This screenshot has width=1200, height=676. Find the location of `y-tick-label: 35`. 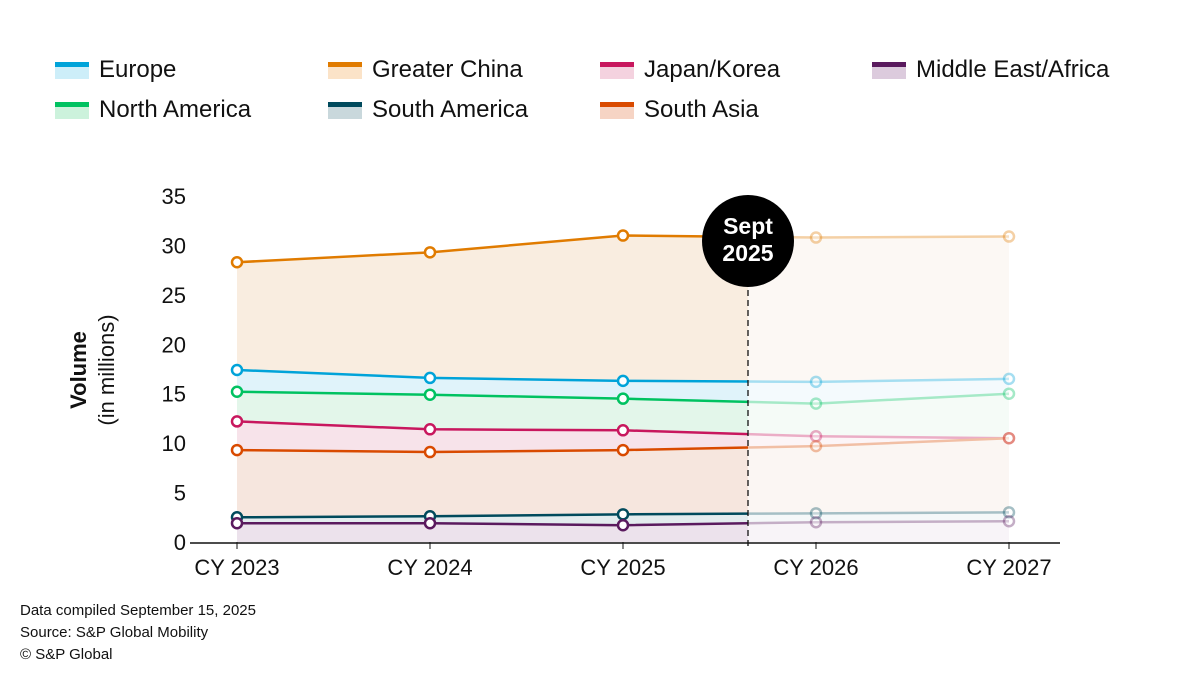

y-tick-label: 35 is located at coordinates (174, 196).